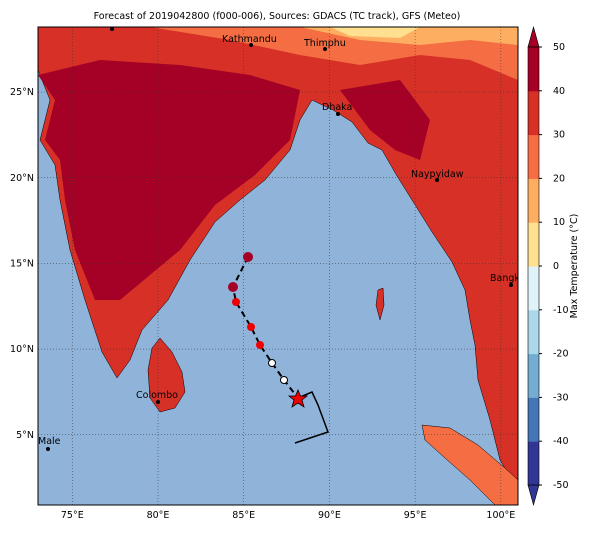  What do you see at coordinates (469, 464) in the screenshot?
I see `sumatra` at bounding box center [469, 464].